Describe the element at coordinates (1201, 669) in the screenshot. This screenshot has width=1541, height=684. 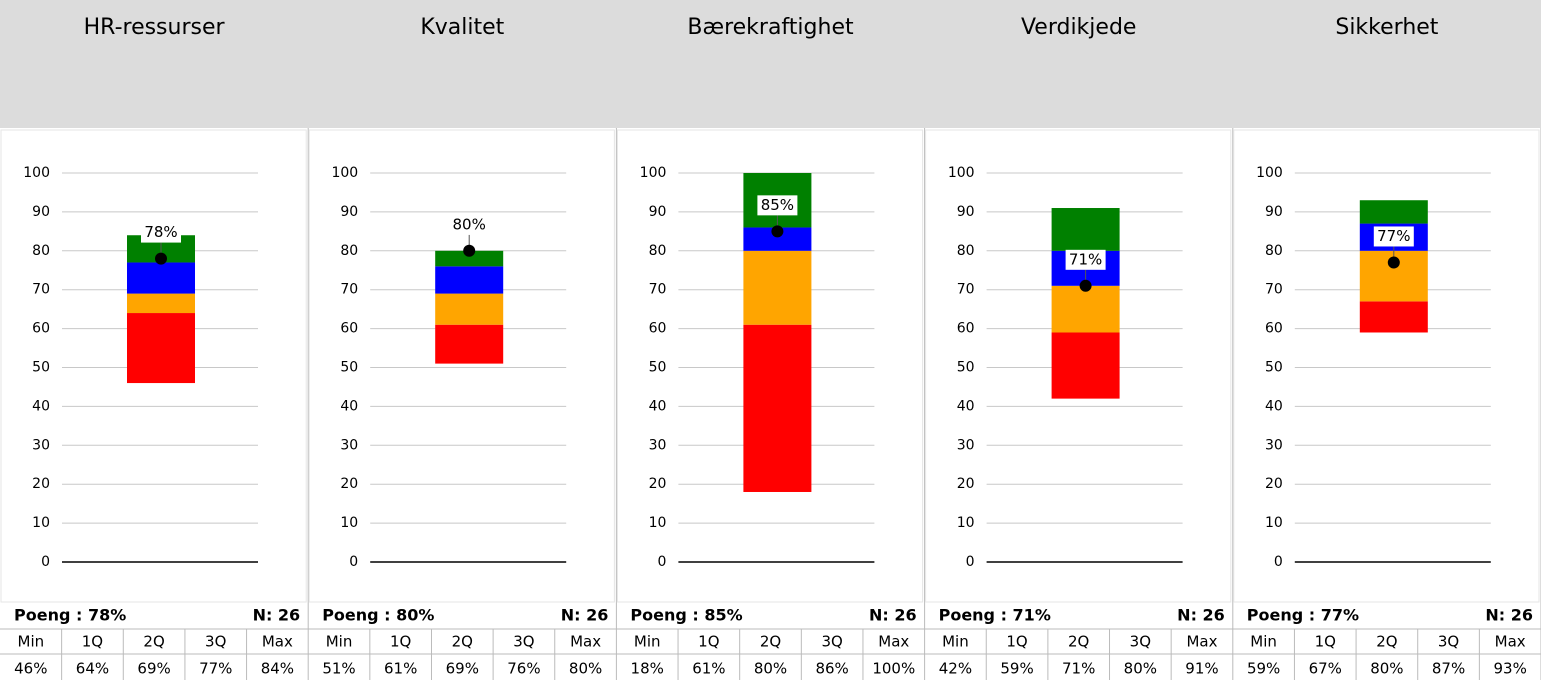
I see `stat-value: 91%` at that location.